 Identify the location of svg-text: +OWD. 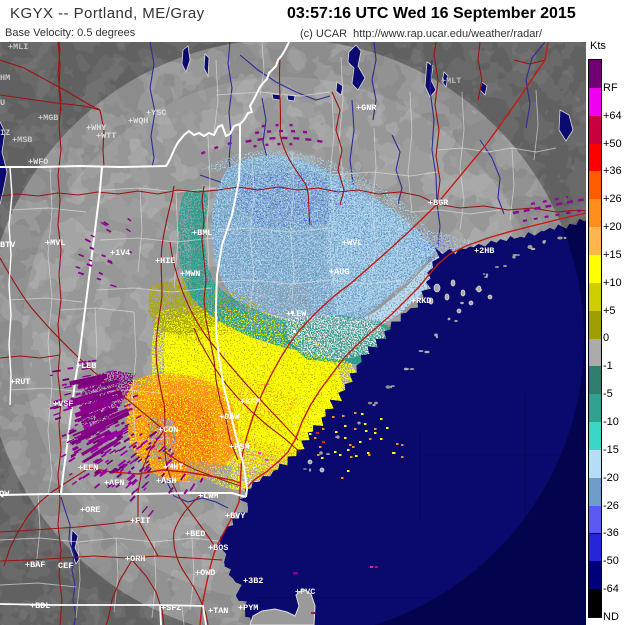
(205, 573).